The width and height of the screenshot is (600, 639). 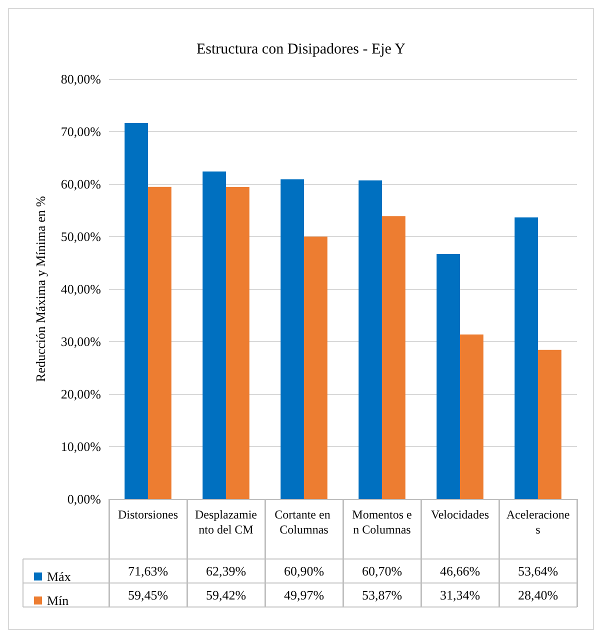 I want to click on chart-title: Estructura con Disipadores - Eje Y, so click(x=301, y=50).